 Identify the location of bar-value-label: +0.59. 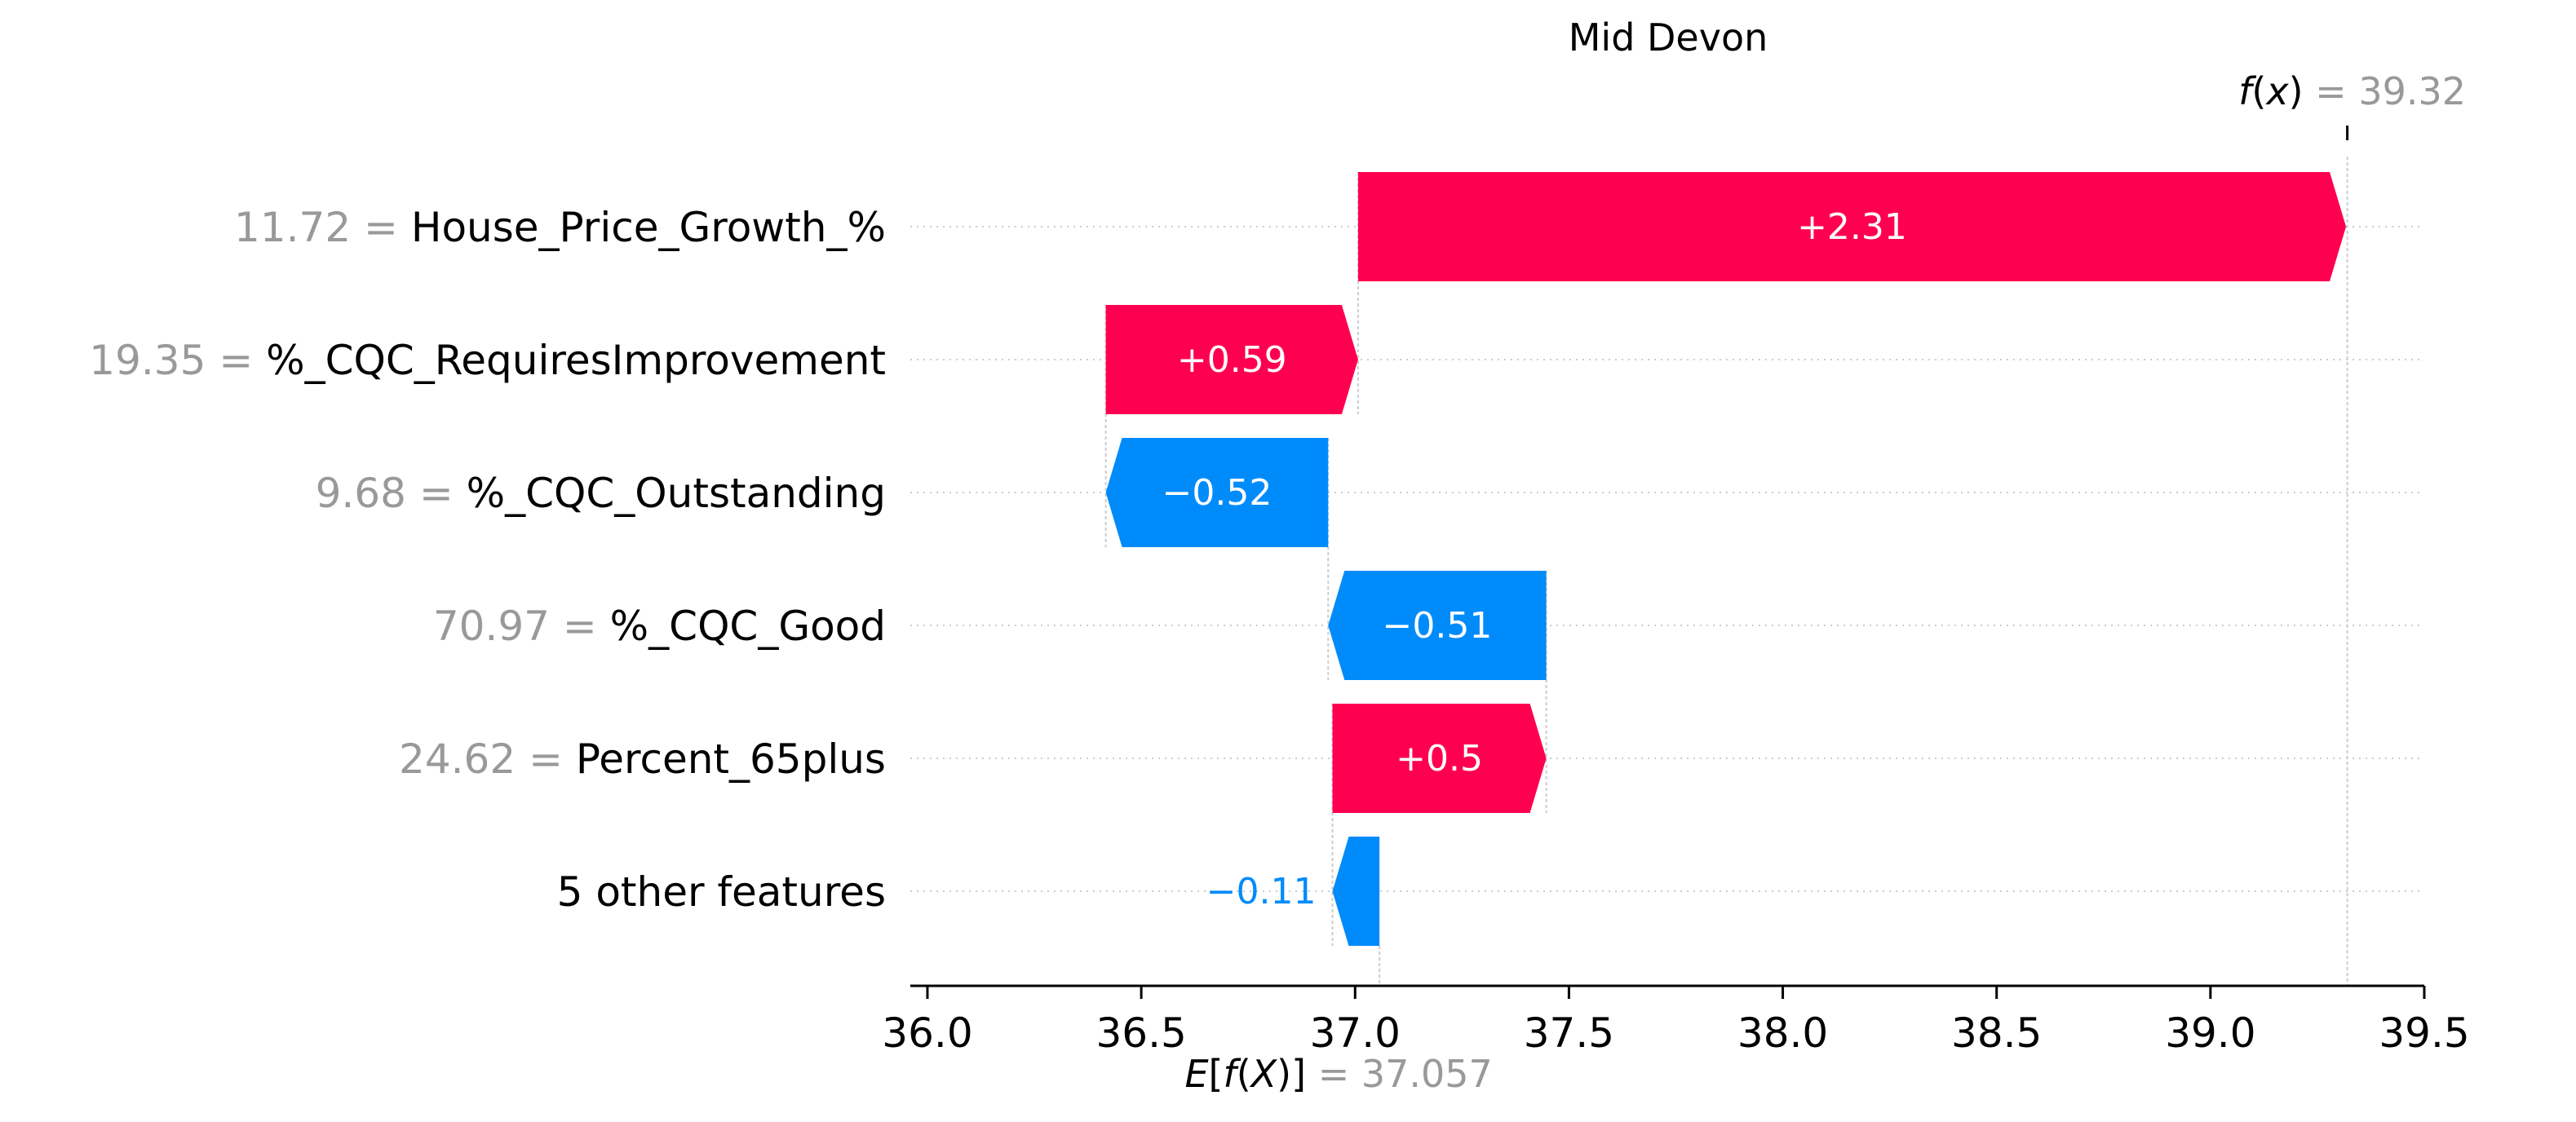
(1232, 360).